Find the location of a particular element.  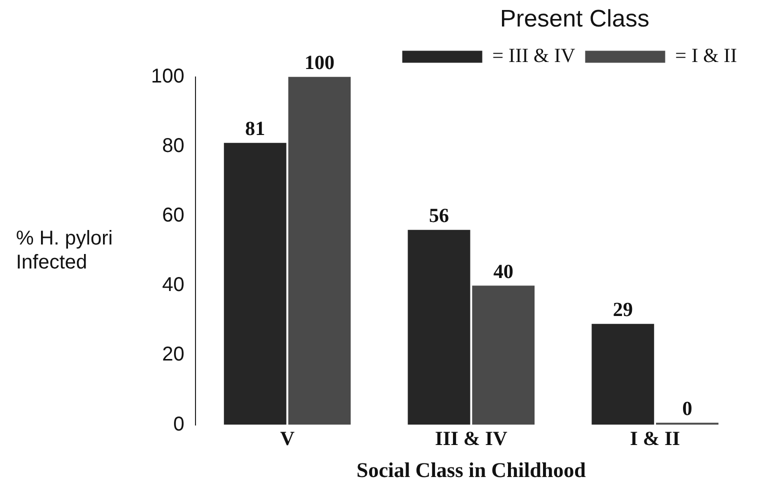

legend-label: = I & II is located at coordinates (706, 56).